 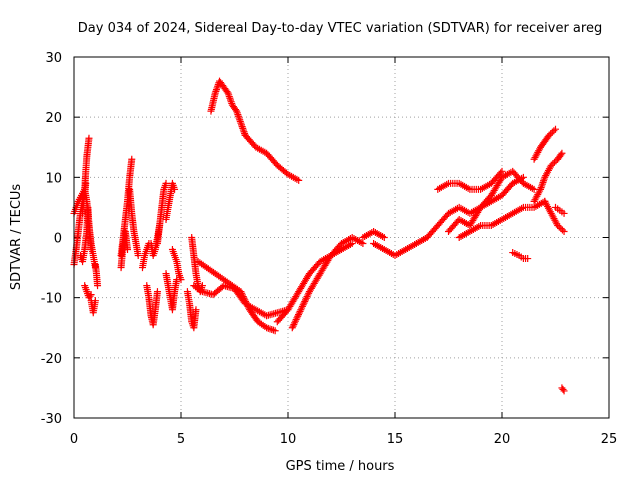 I want to click on x-tick-label: 0, so click(x=74, y=439).